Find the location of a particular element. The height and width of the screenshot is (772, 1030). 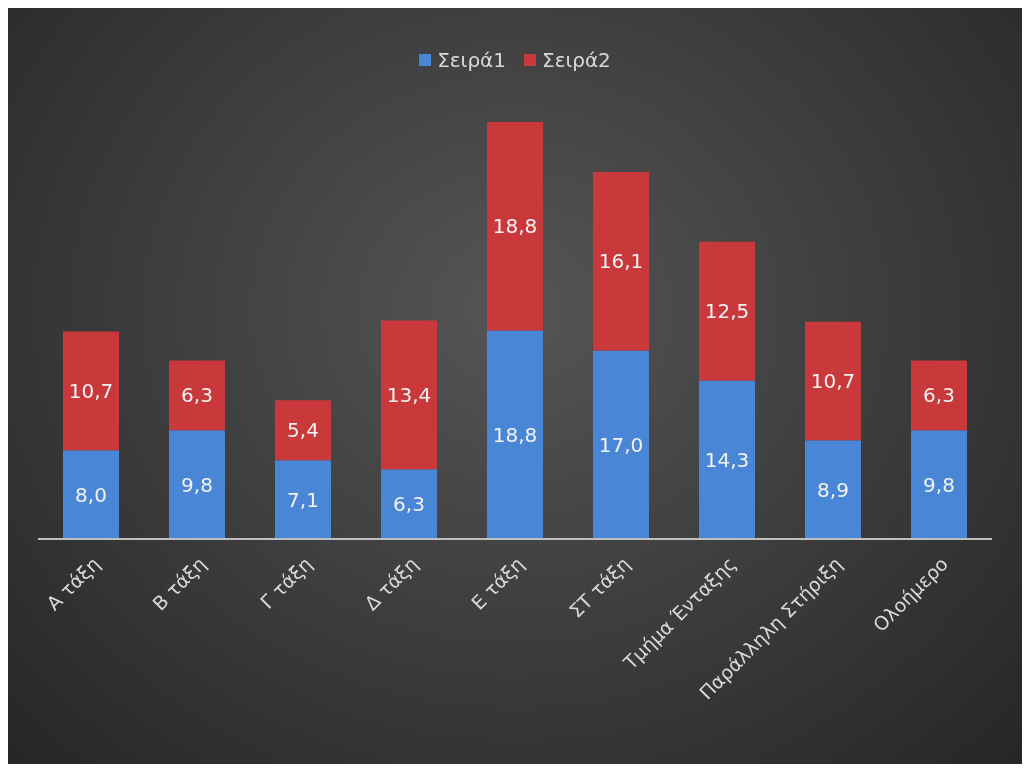

data-label: 16,1 is located at coordinates (621, 261).